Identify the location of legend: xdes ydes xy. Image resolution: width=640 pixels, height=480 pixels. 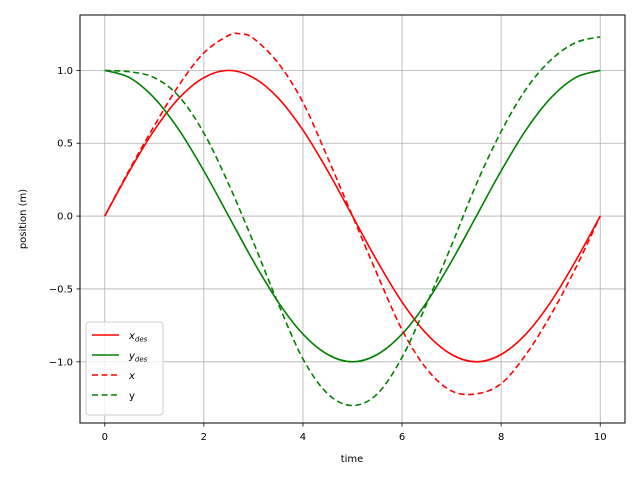
(124, 368).